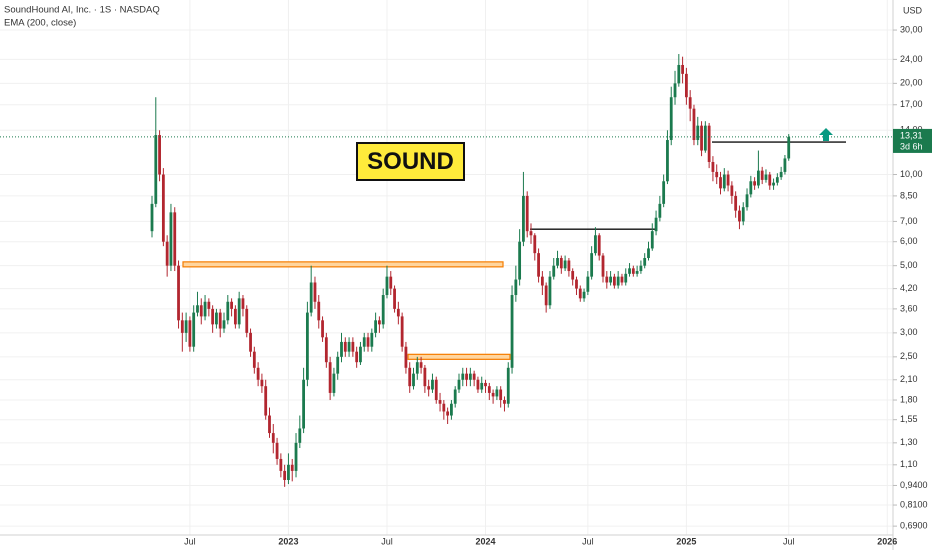 The image size is (932, 555). Describe the element at coordinates (909, 195) in the screenshot. I see `y-tick-label: 8,50` at that location.